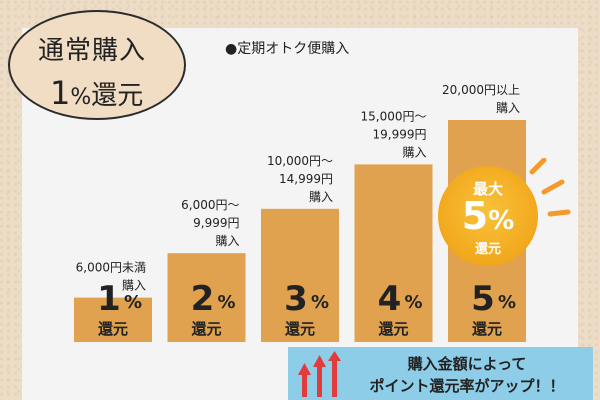 This screenshot has height=400, width=600. I want to click on badge-rate: 5%, so click(488, 218).